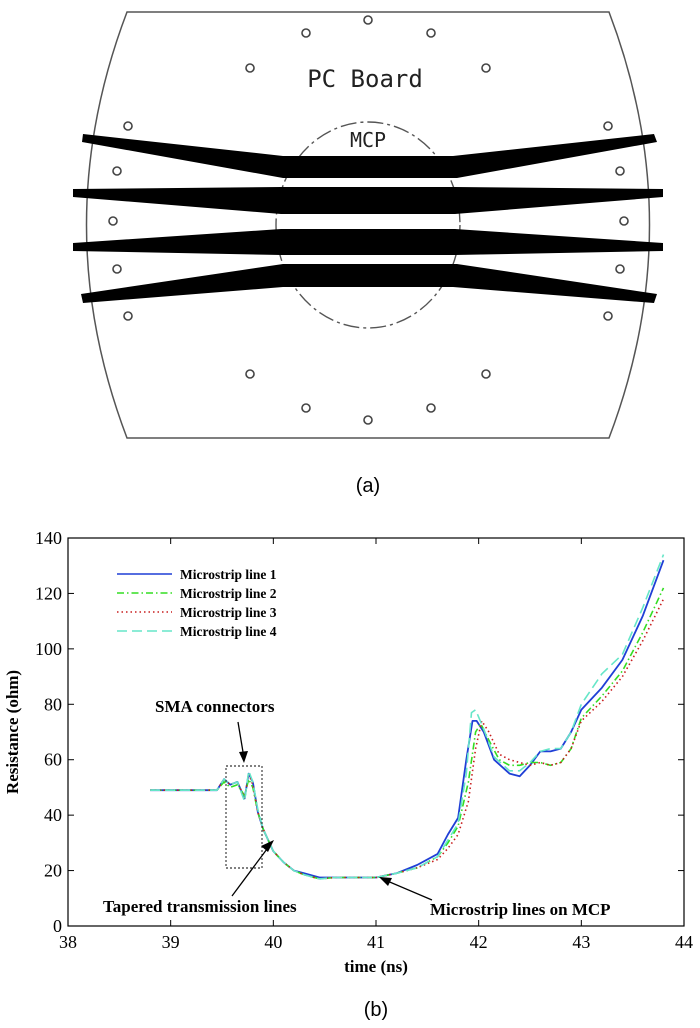 The width and height of the screenshot is (700, 1028). I want to click on x-tick-label: 42, so click(479, 942).